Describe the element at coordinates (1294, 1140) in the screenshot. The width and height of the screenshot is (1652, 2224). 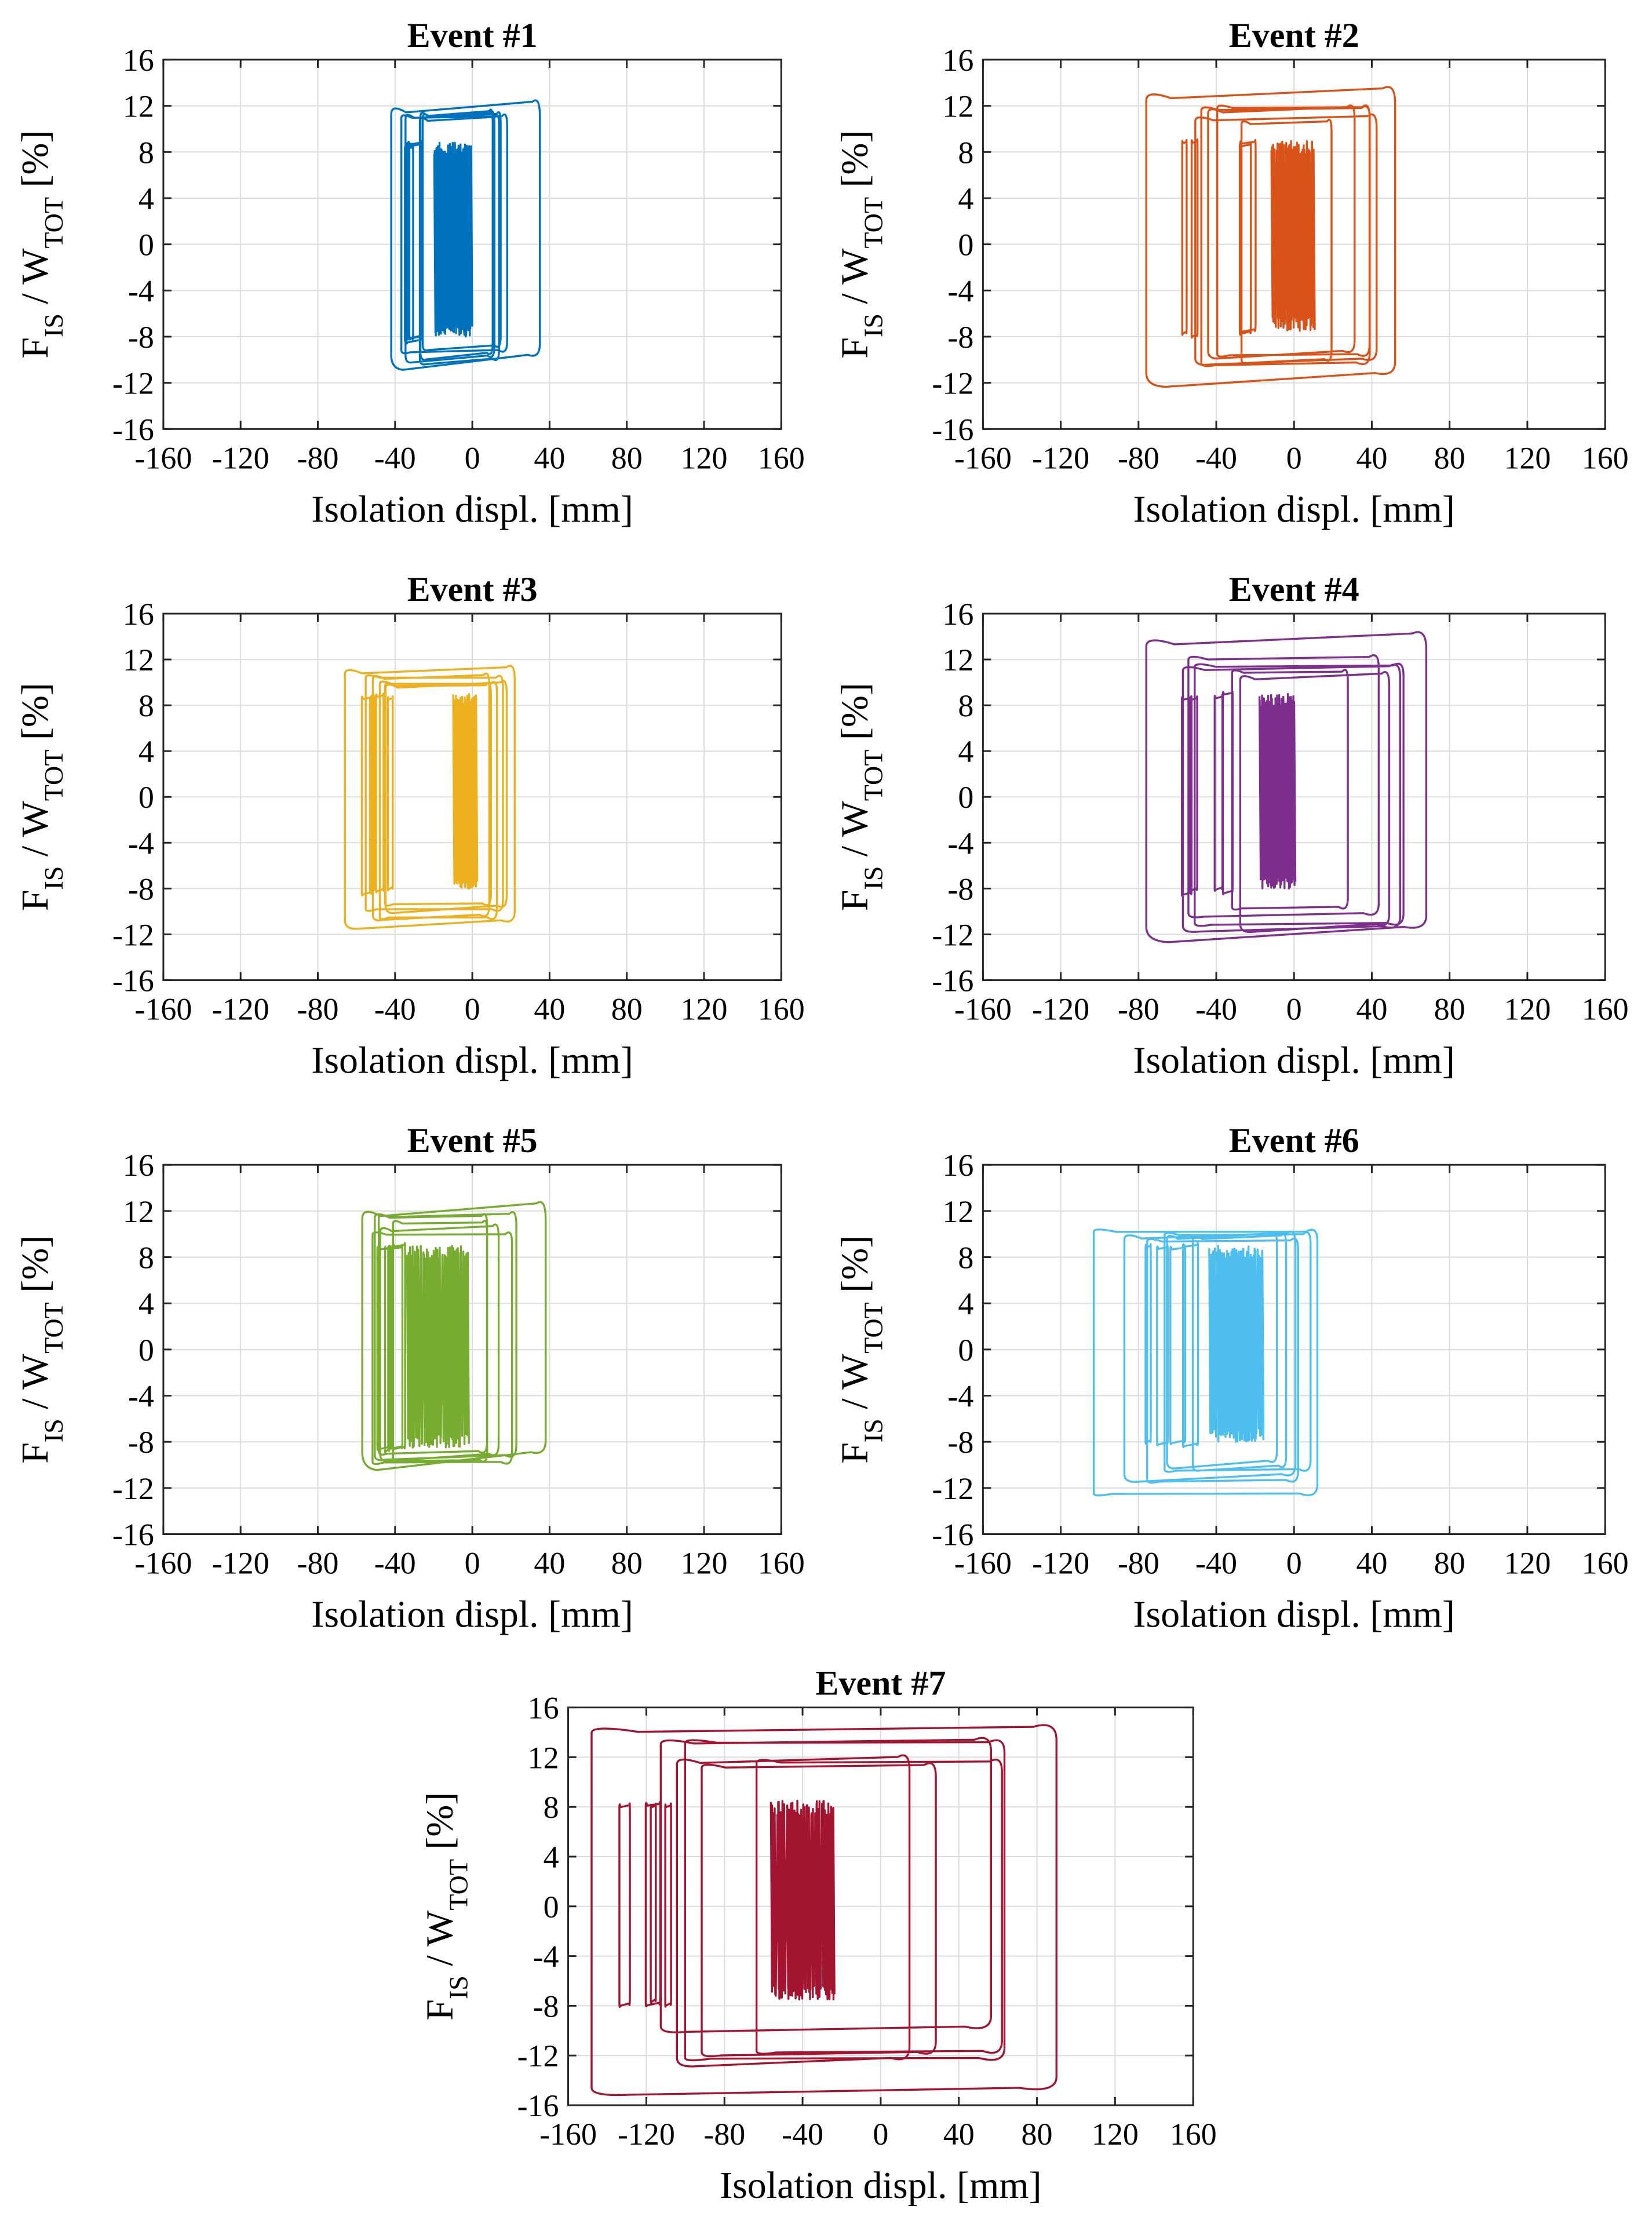
I see `chart-title: Event #6` at that location.